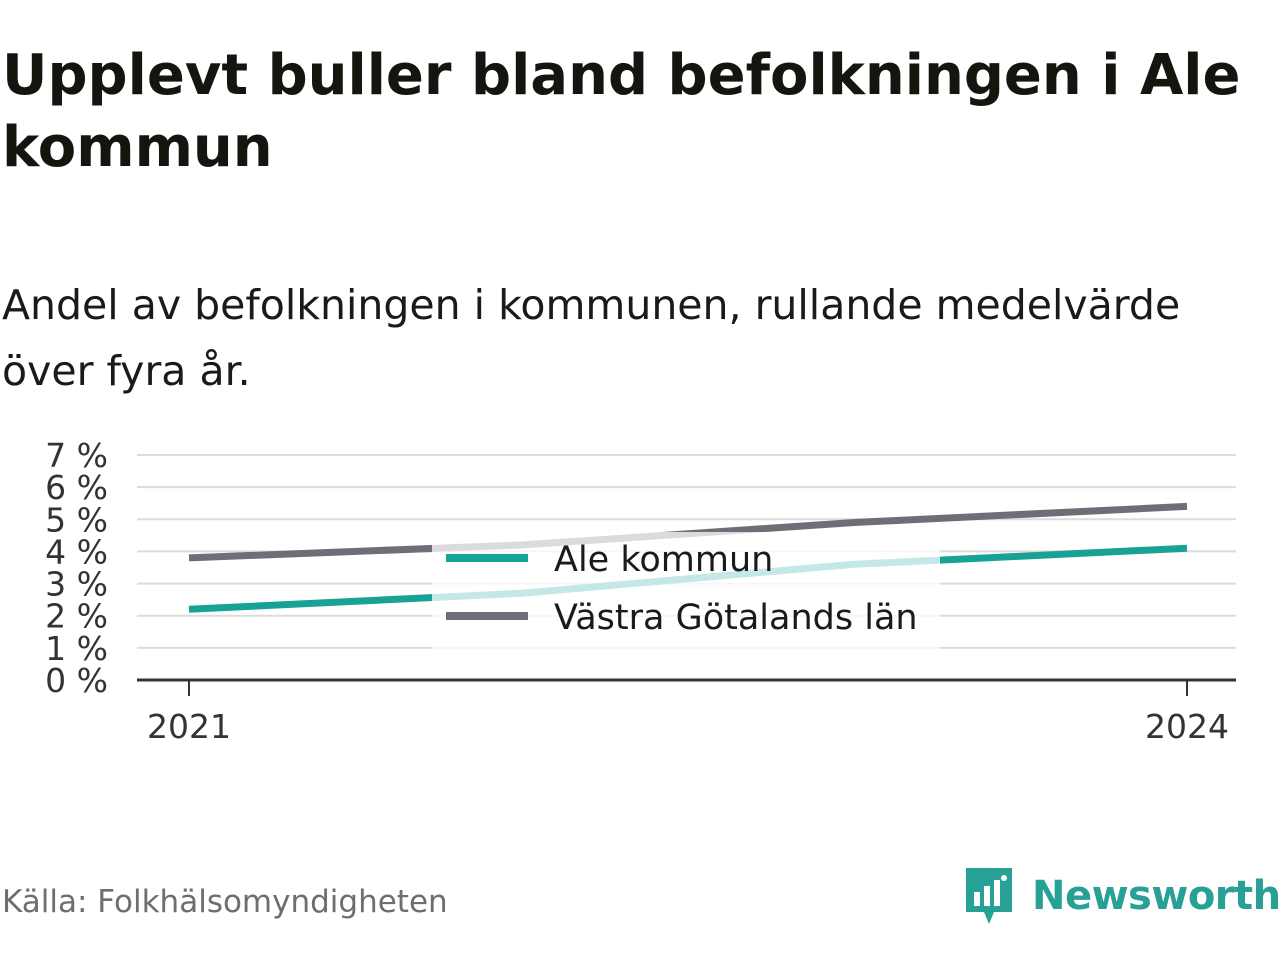 The image size is (1280, 960). Describe the element at coordinates (76, 680) in the screenshot. I see `y-tick-label: 0 %` at that location.